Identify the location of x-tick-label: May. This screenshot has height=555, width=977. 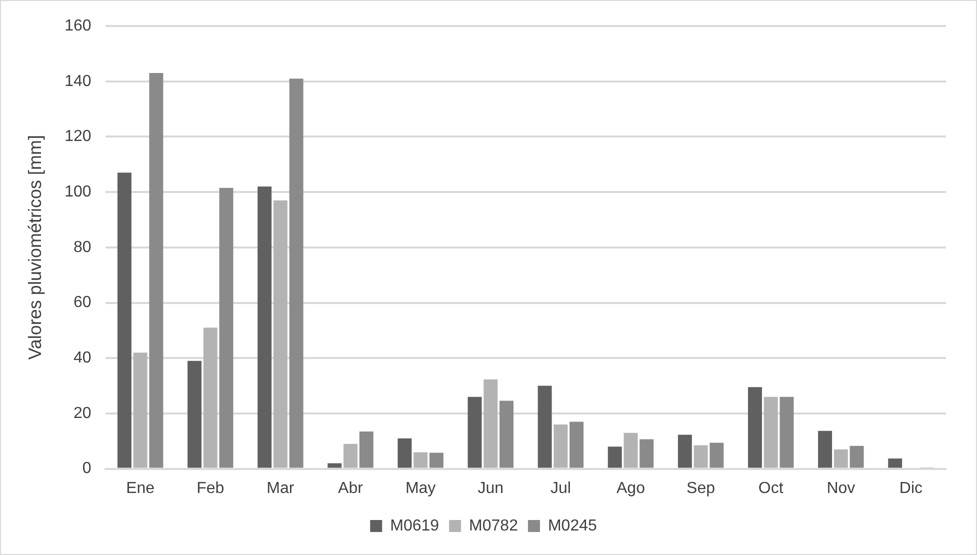
(420, 488).